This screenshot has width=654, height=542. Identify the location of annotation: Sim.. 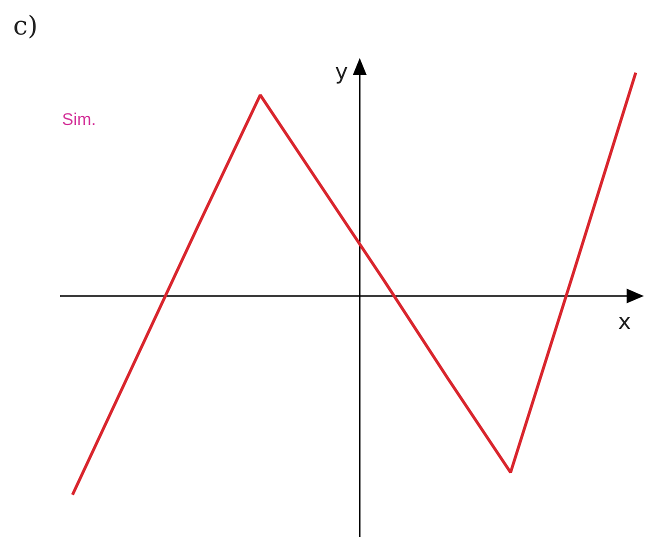
(79, 119).